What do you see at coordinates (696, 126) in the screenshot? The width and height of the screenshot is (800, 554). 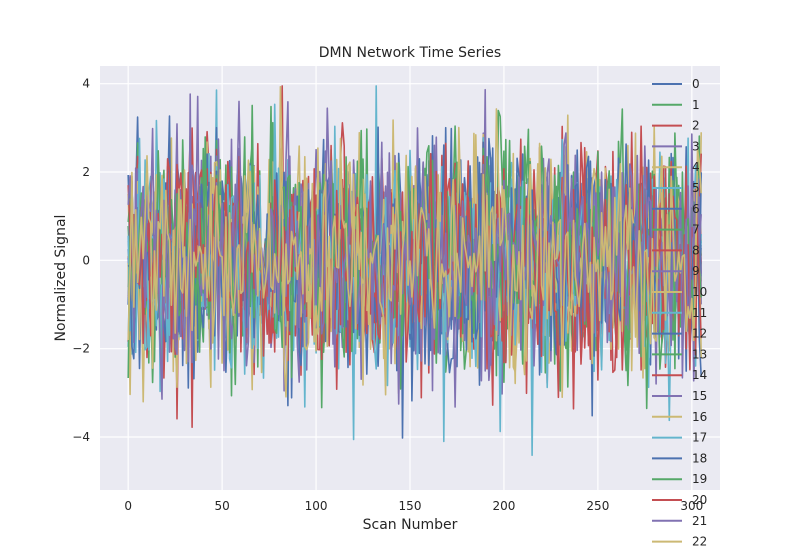 I see `legend-label: 2` at bounding box center [696, 126].